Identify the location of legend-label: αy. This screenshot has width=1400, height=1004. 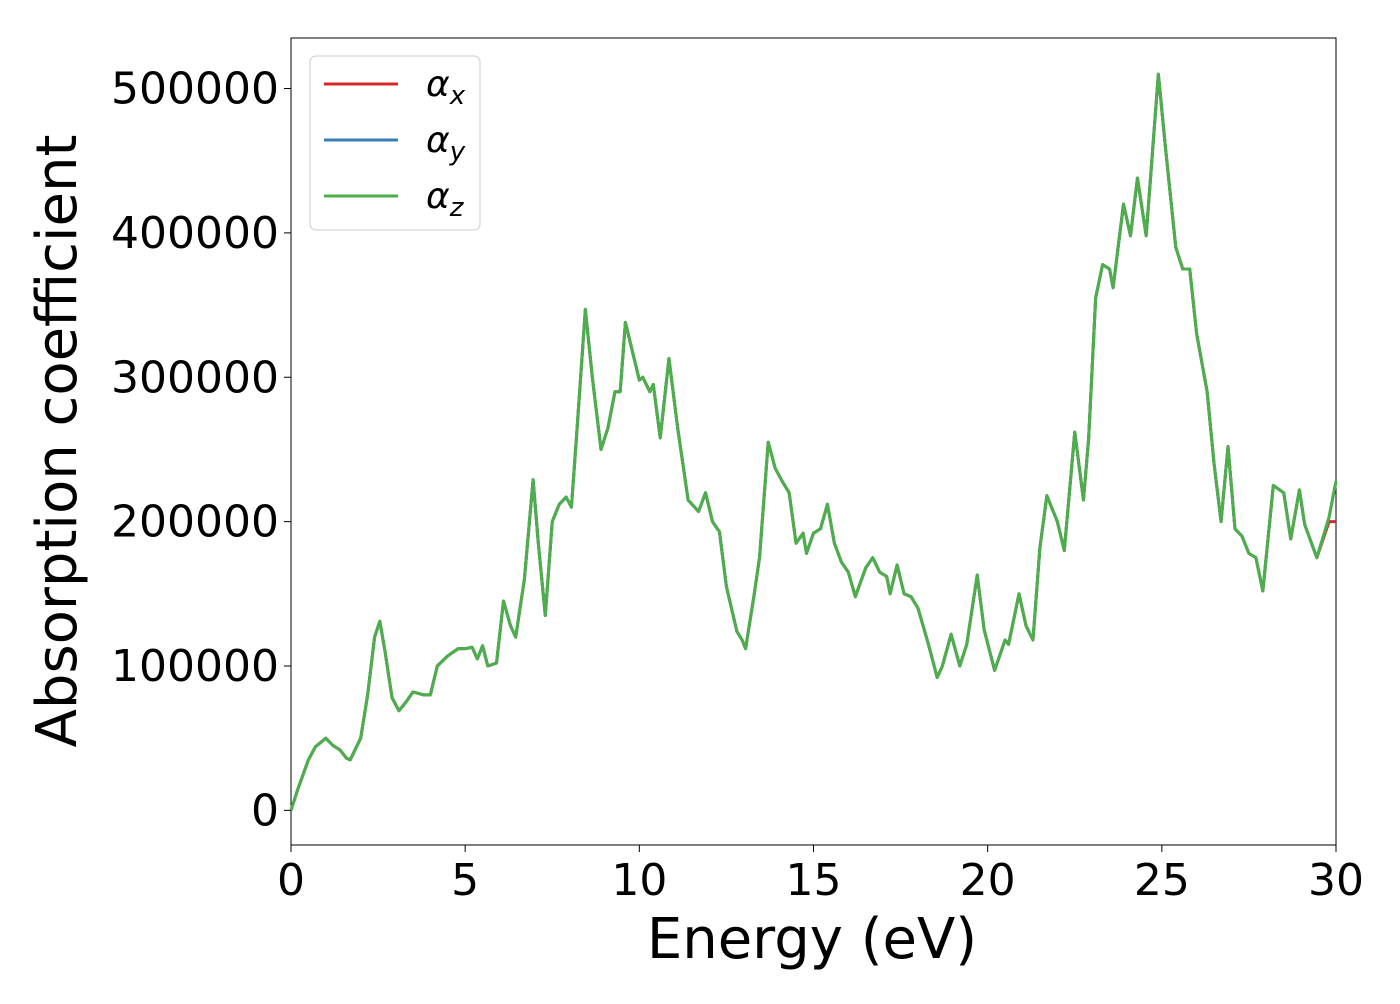
(446, 143).